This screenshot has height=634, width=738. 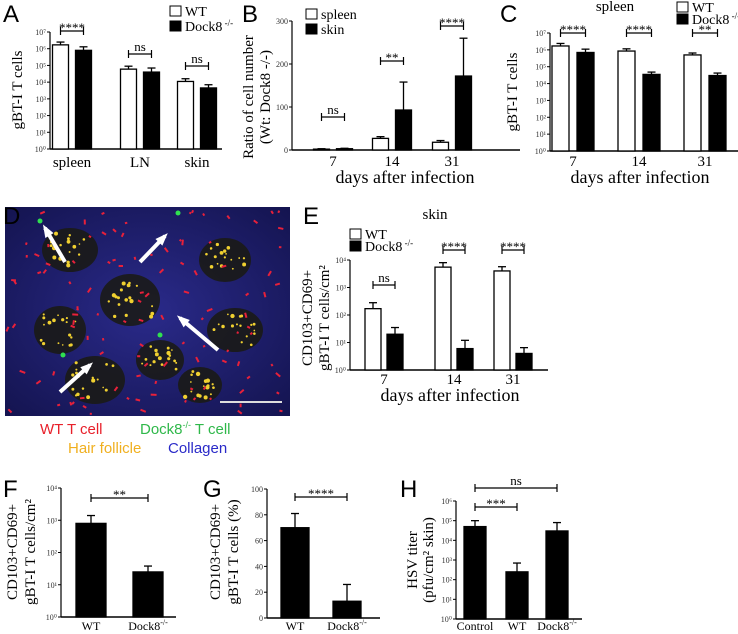 What do you see at coordinates (321, 149) in the screenshot?
I see `bar-spleen` at bounding box center [321, 149].